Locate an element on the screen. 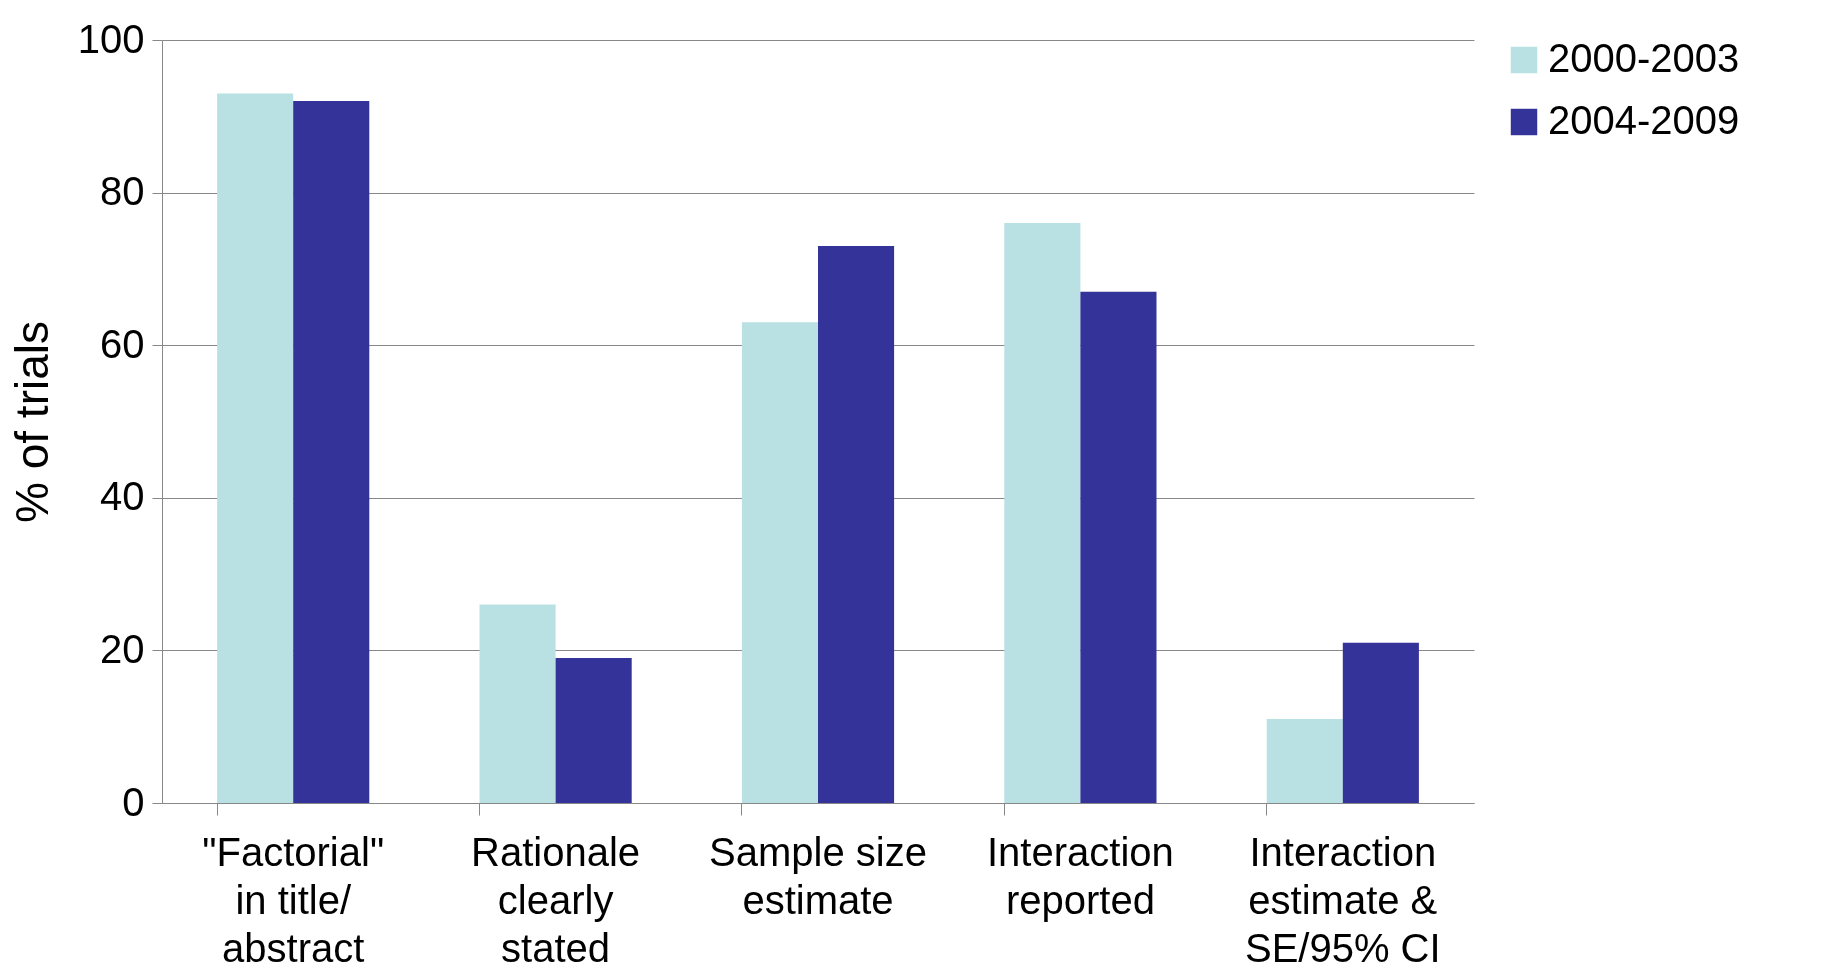 The width and height of the screenshot is (1837, 980). y-tick-label: 80 is located at coordinates (122, 191).